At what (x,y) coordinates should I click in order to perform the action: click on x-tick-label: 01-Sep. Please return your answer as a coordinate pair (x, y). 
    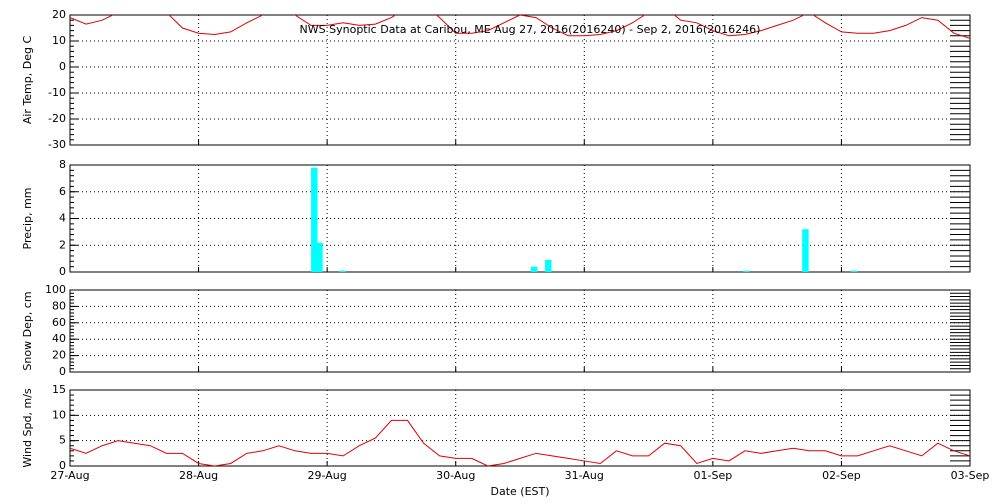
    Looking at the image, I should click on (713, 475).